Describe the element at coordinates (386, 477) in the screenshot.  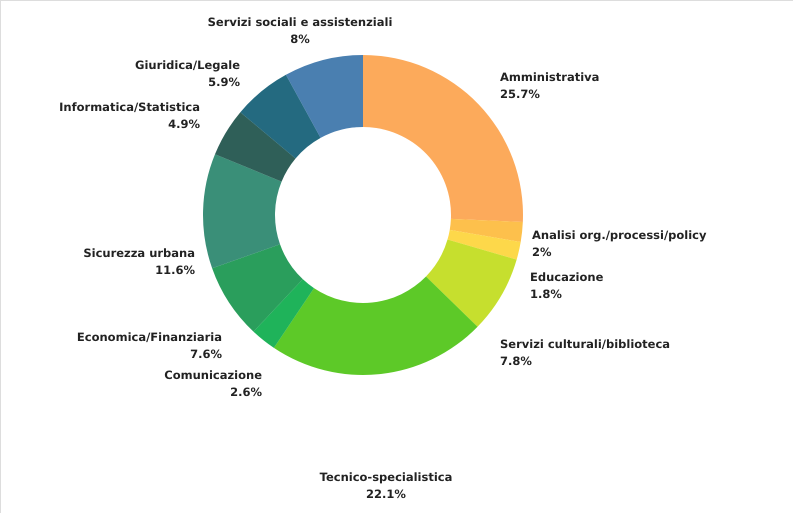
I see `slice-label: Tecnico-specialistica` at that location.